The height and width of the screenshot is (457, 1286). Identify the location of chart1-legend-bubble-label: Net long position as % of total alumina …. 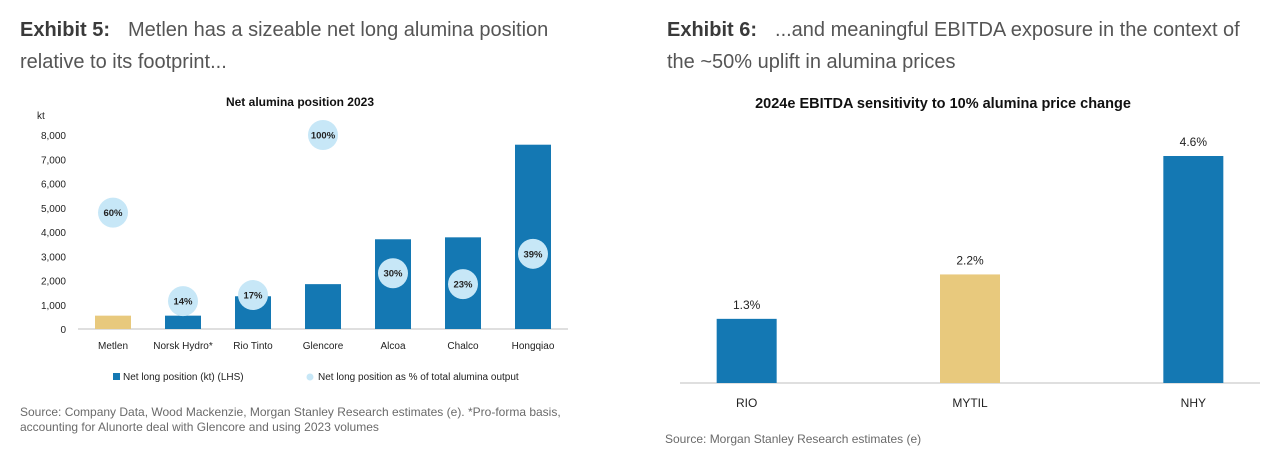
(418, 377).